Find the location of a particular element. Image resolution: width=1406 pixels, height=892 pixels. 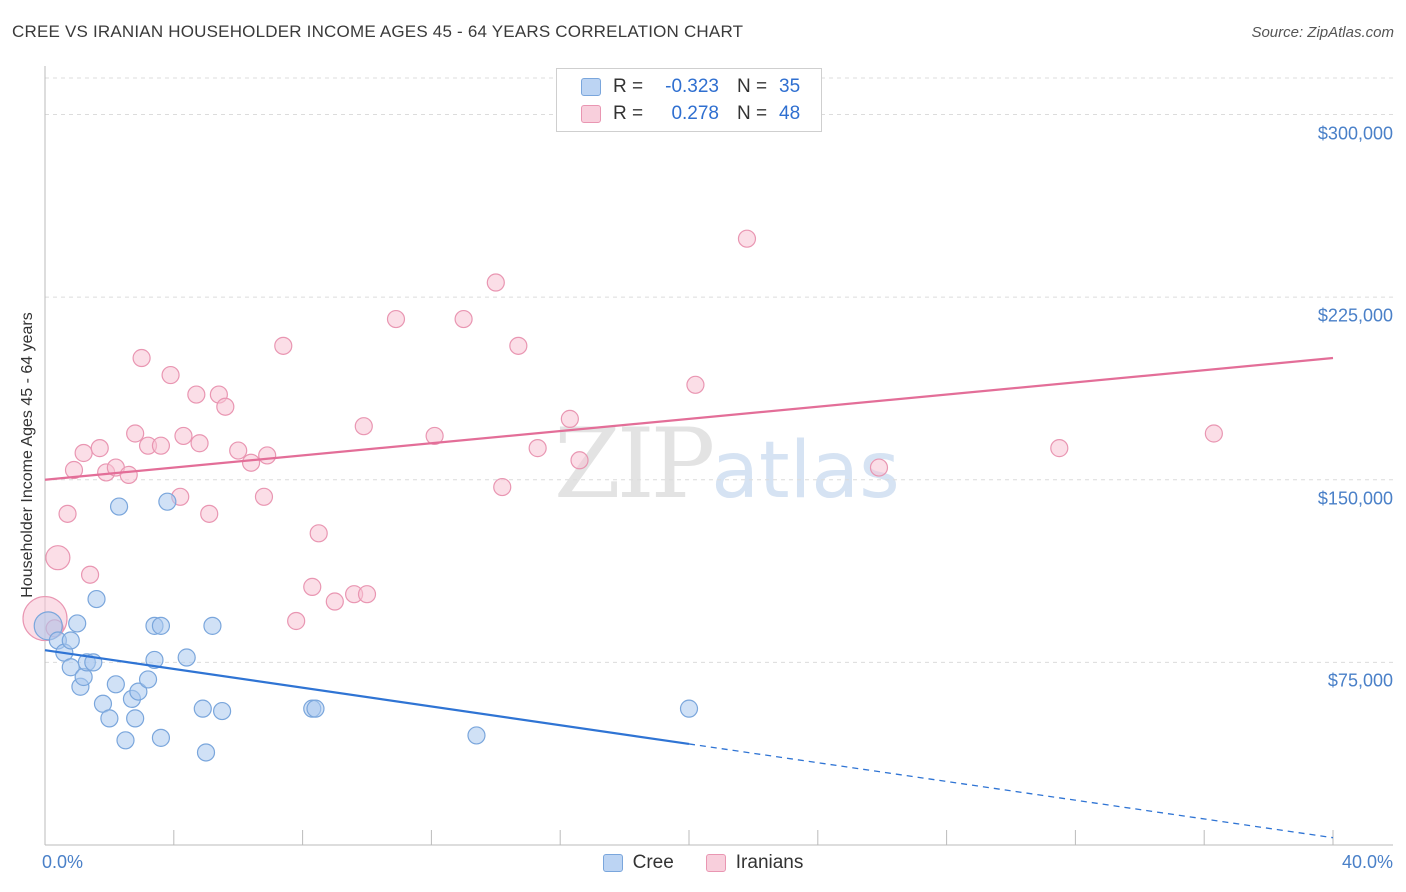

source-label: Source: ZipAtlas.com is located at coordinates (1322, 32).